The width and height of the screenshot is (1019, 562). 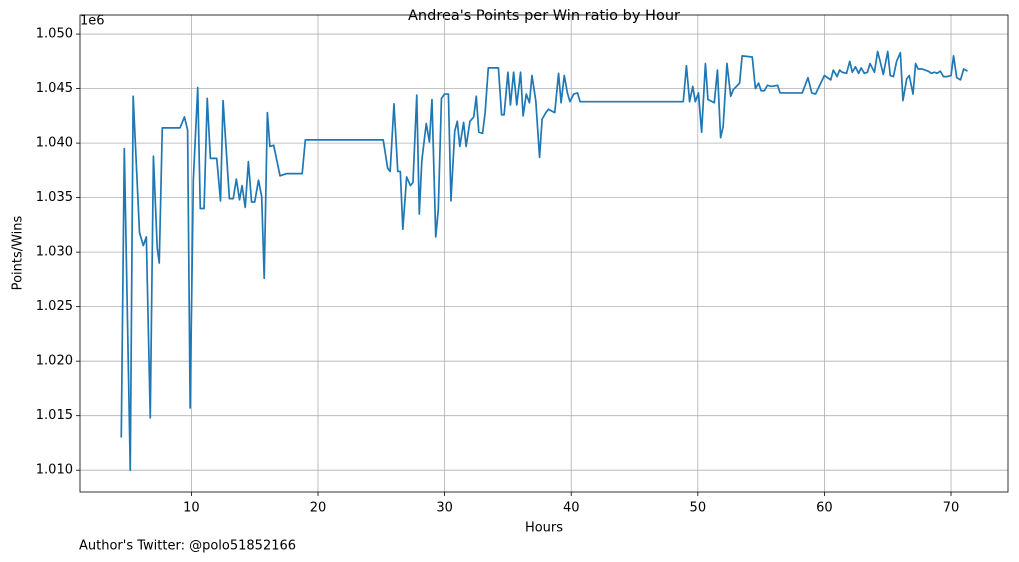 I want to click on x-tick-label: 10, so click(x=191, y=508).